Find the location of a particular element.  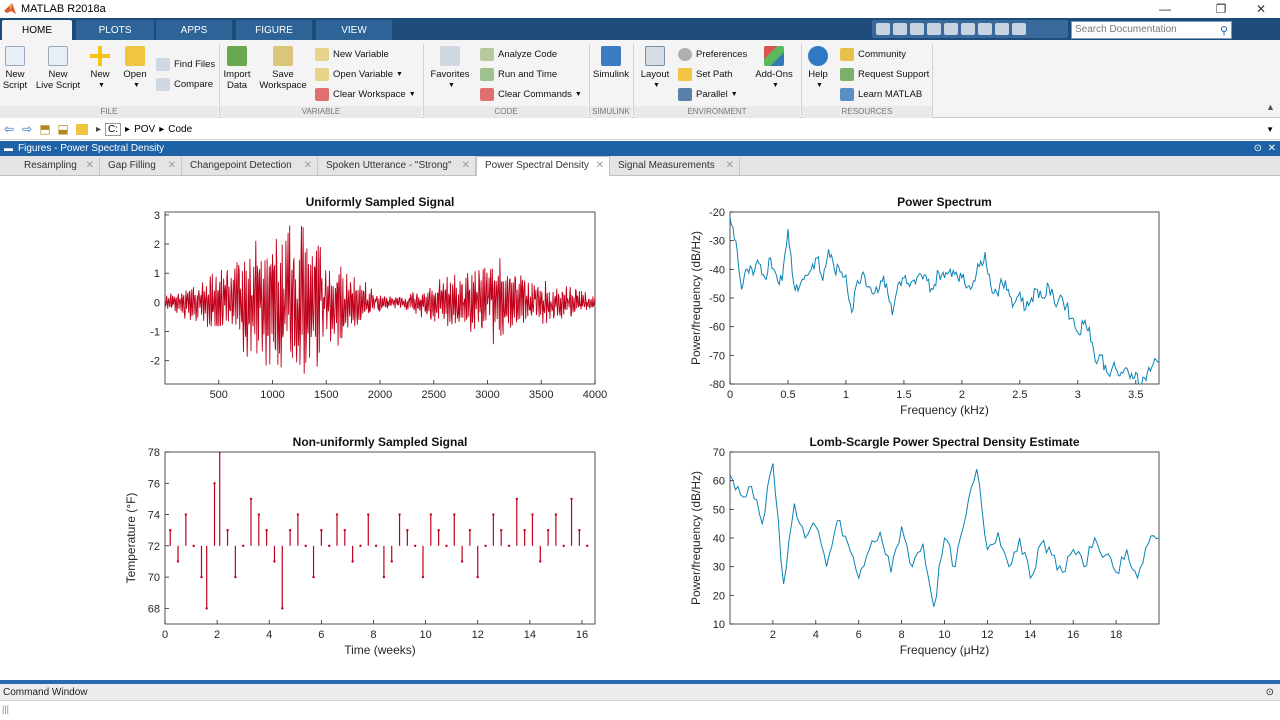

command-window-actions-icon: ⊙ is located at coordinates (1269, 692).